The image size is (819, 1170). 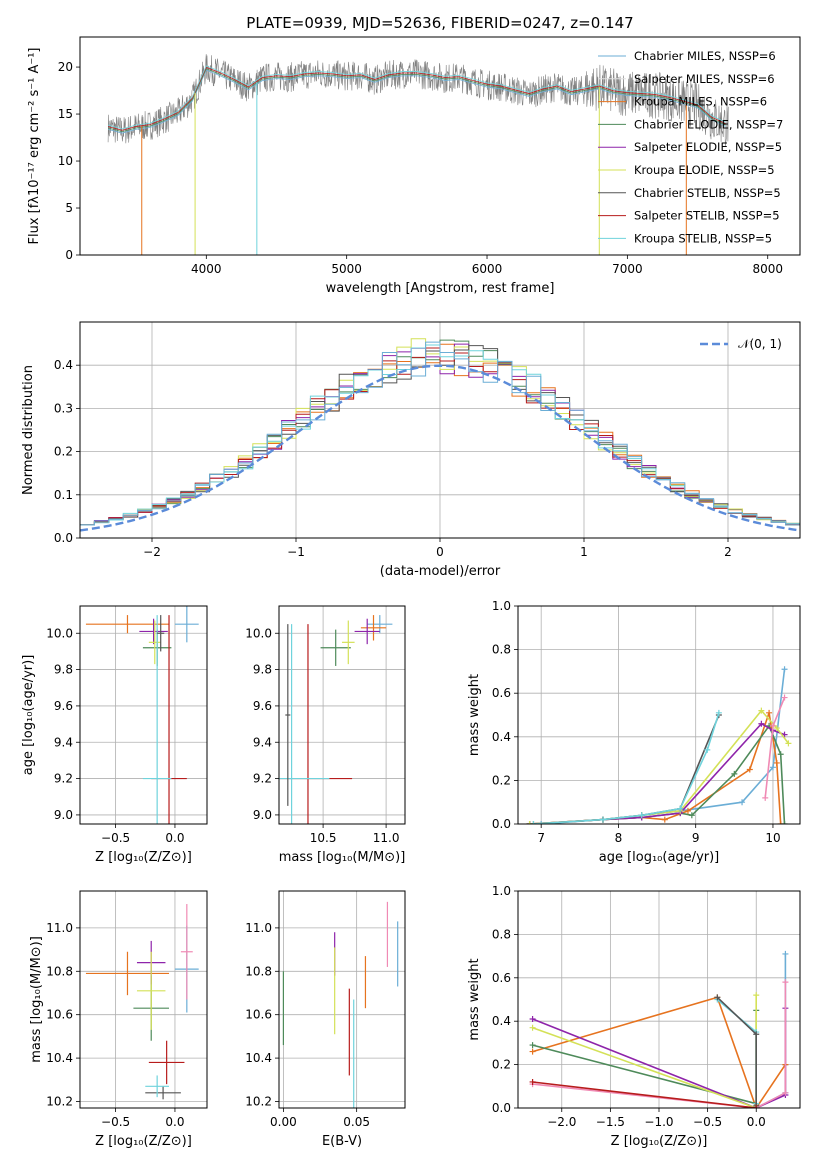 I want to click on legend-label: Chabrier ELODIE, NSSP=7, so click(x=708, y=124).